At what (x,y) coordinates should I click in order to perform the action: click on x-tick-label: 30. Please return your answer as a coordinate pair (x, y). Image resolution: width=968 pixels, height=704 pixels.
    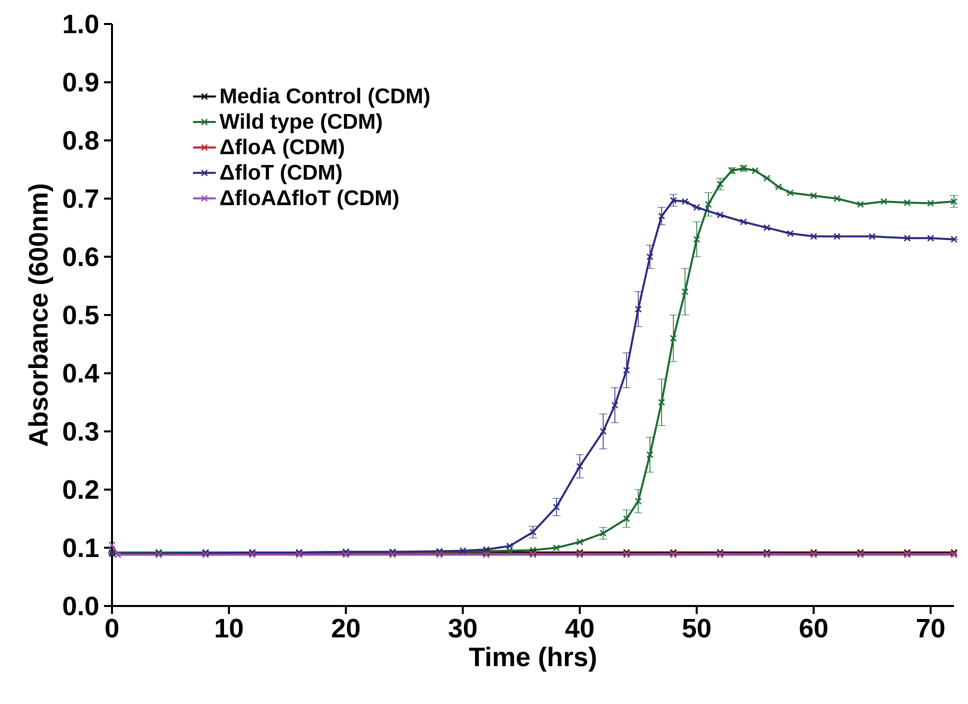
    Looking at the image, I should click on (462, 628).